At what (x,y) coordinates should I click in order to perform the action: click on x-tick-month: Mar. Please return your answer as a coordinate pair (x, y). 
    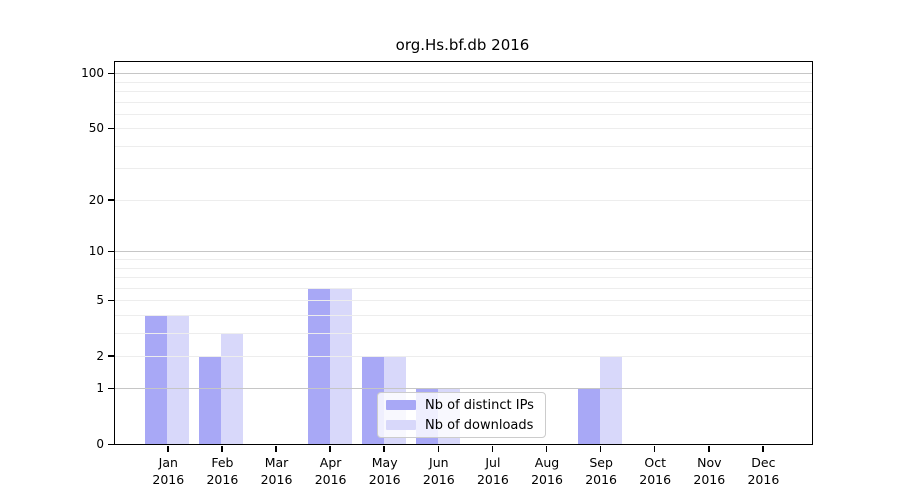
    Looking at the image, I should click on (276, 462).